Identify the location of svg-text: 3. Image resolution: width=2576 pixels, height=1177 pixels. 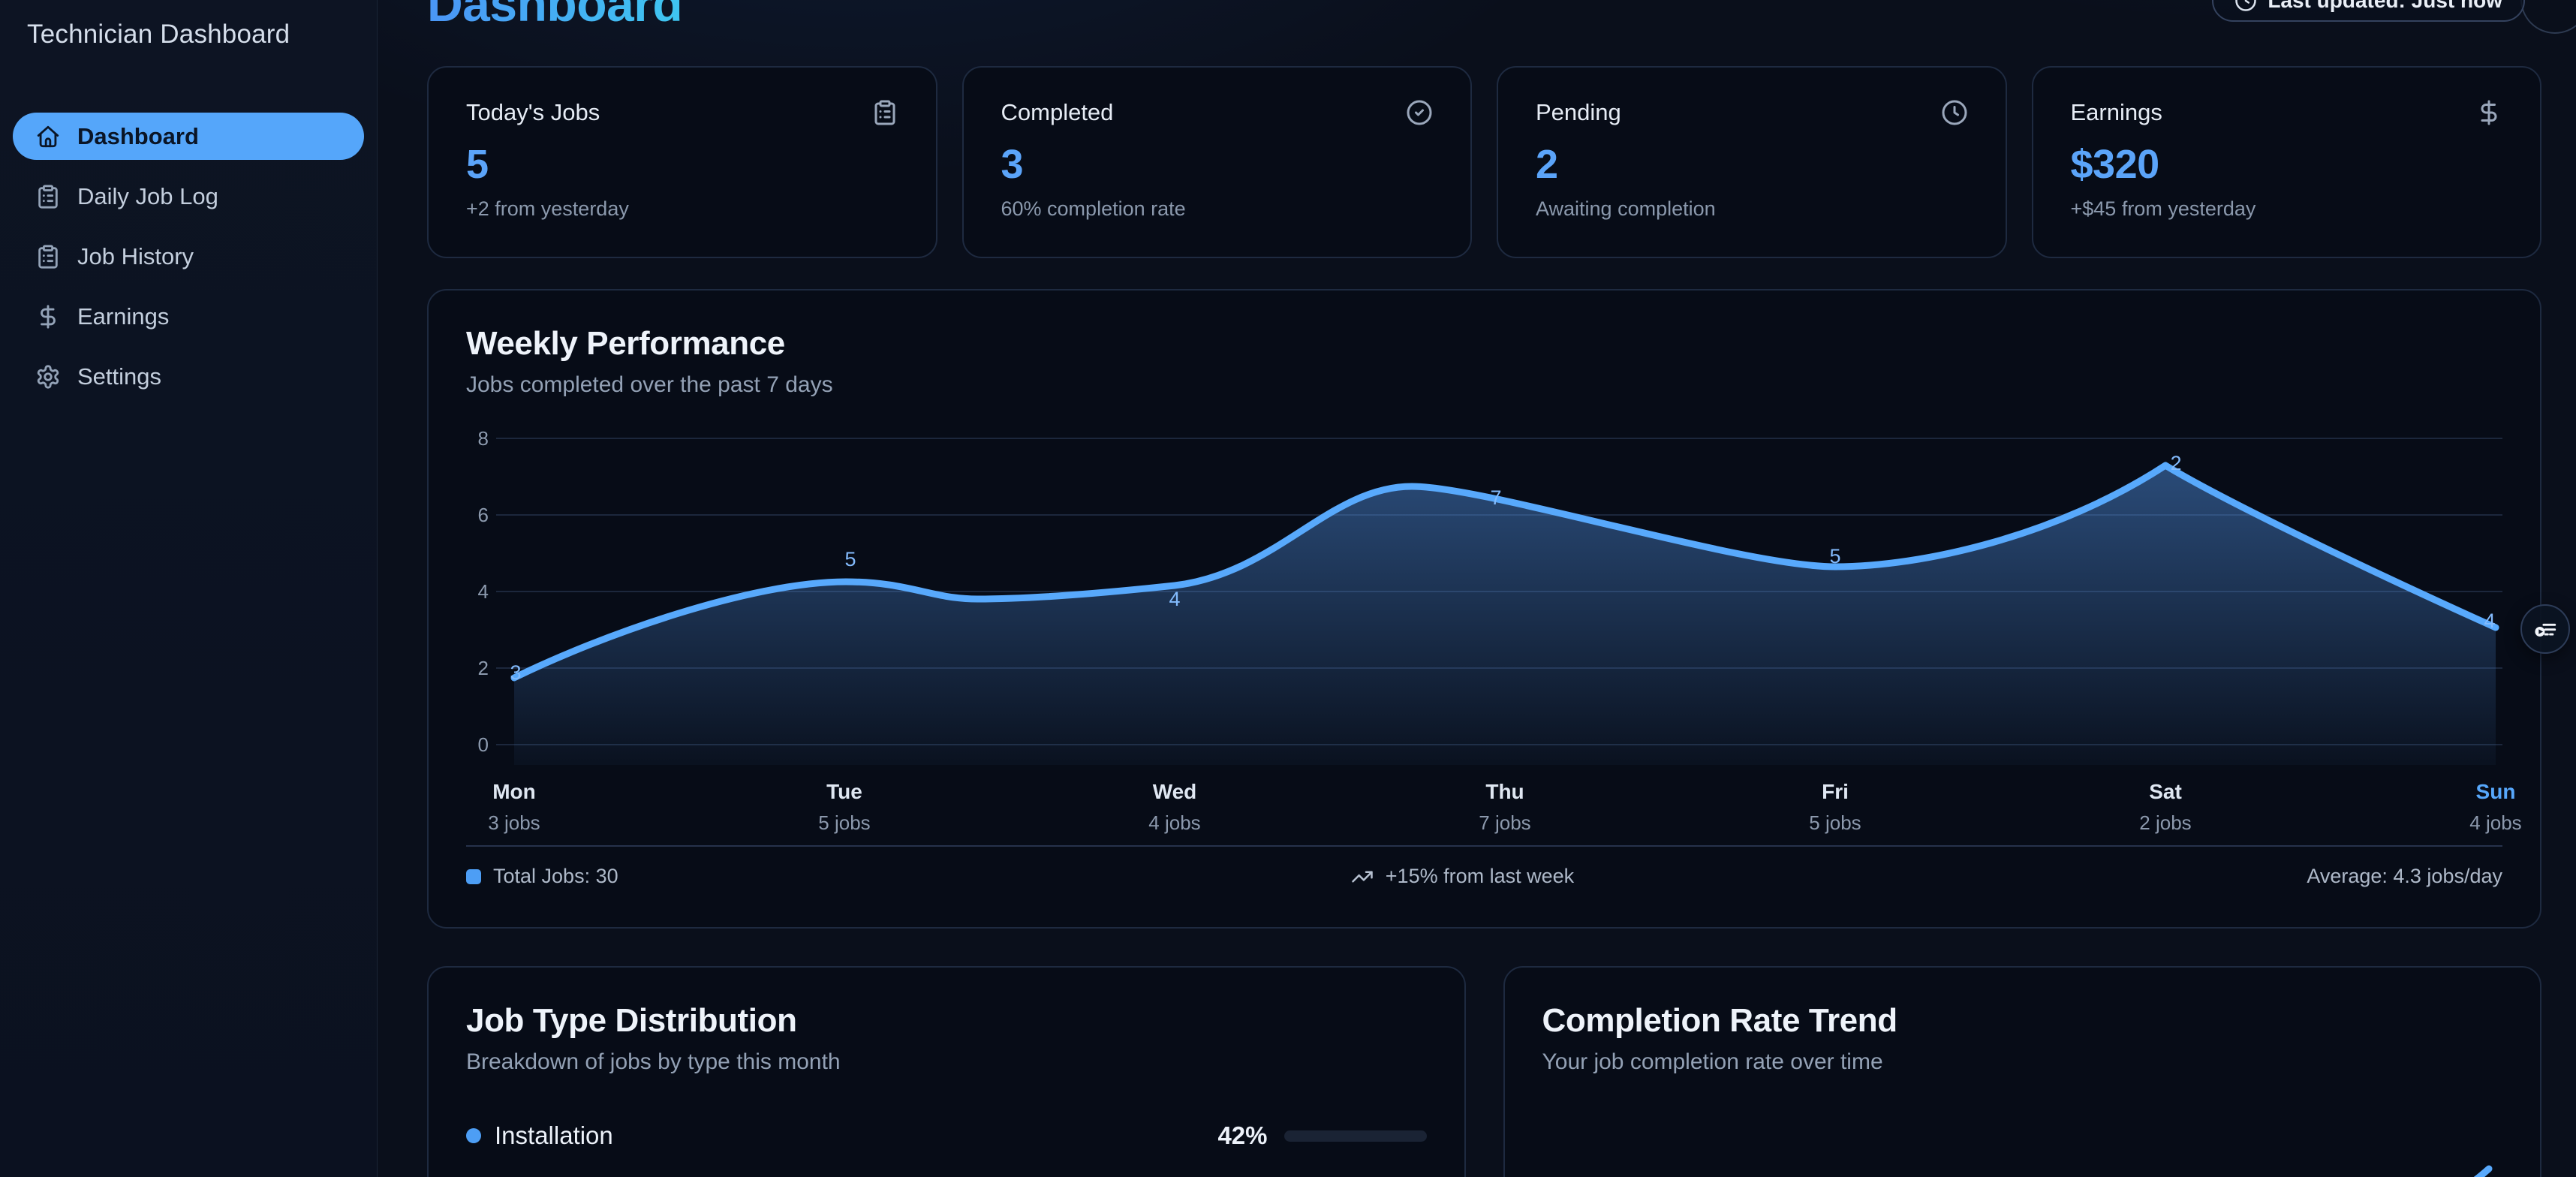
(515, 672).